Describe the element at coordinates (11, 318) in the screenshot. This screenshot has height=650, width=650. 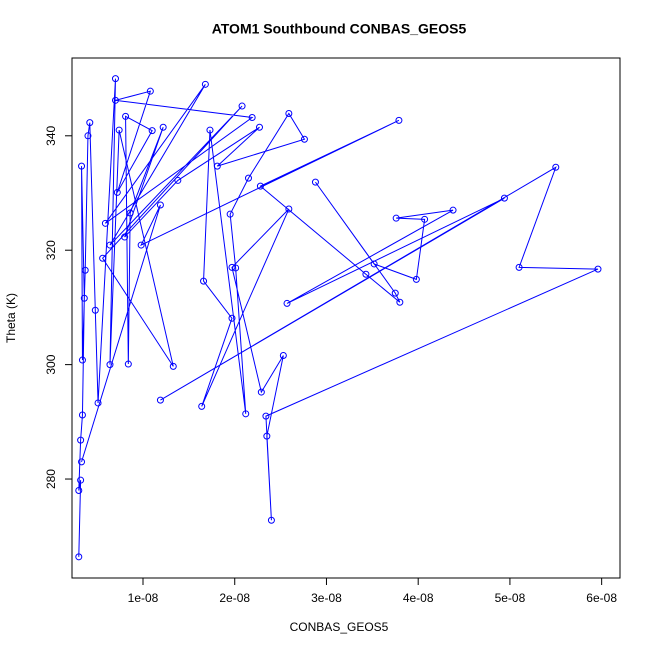
I see `y-axis-label: Theta (K)` at that location.